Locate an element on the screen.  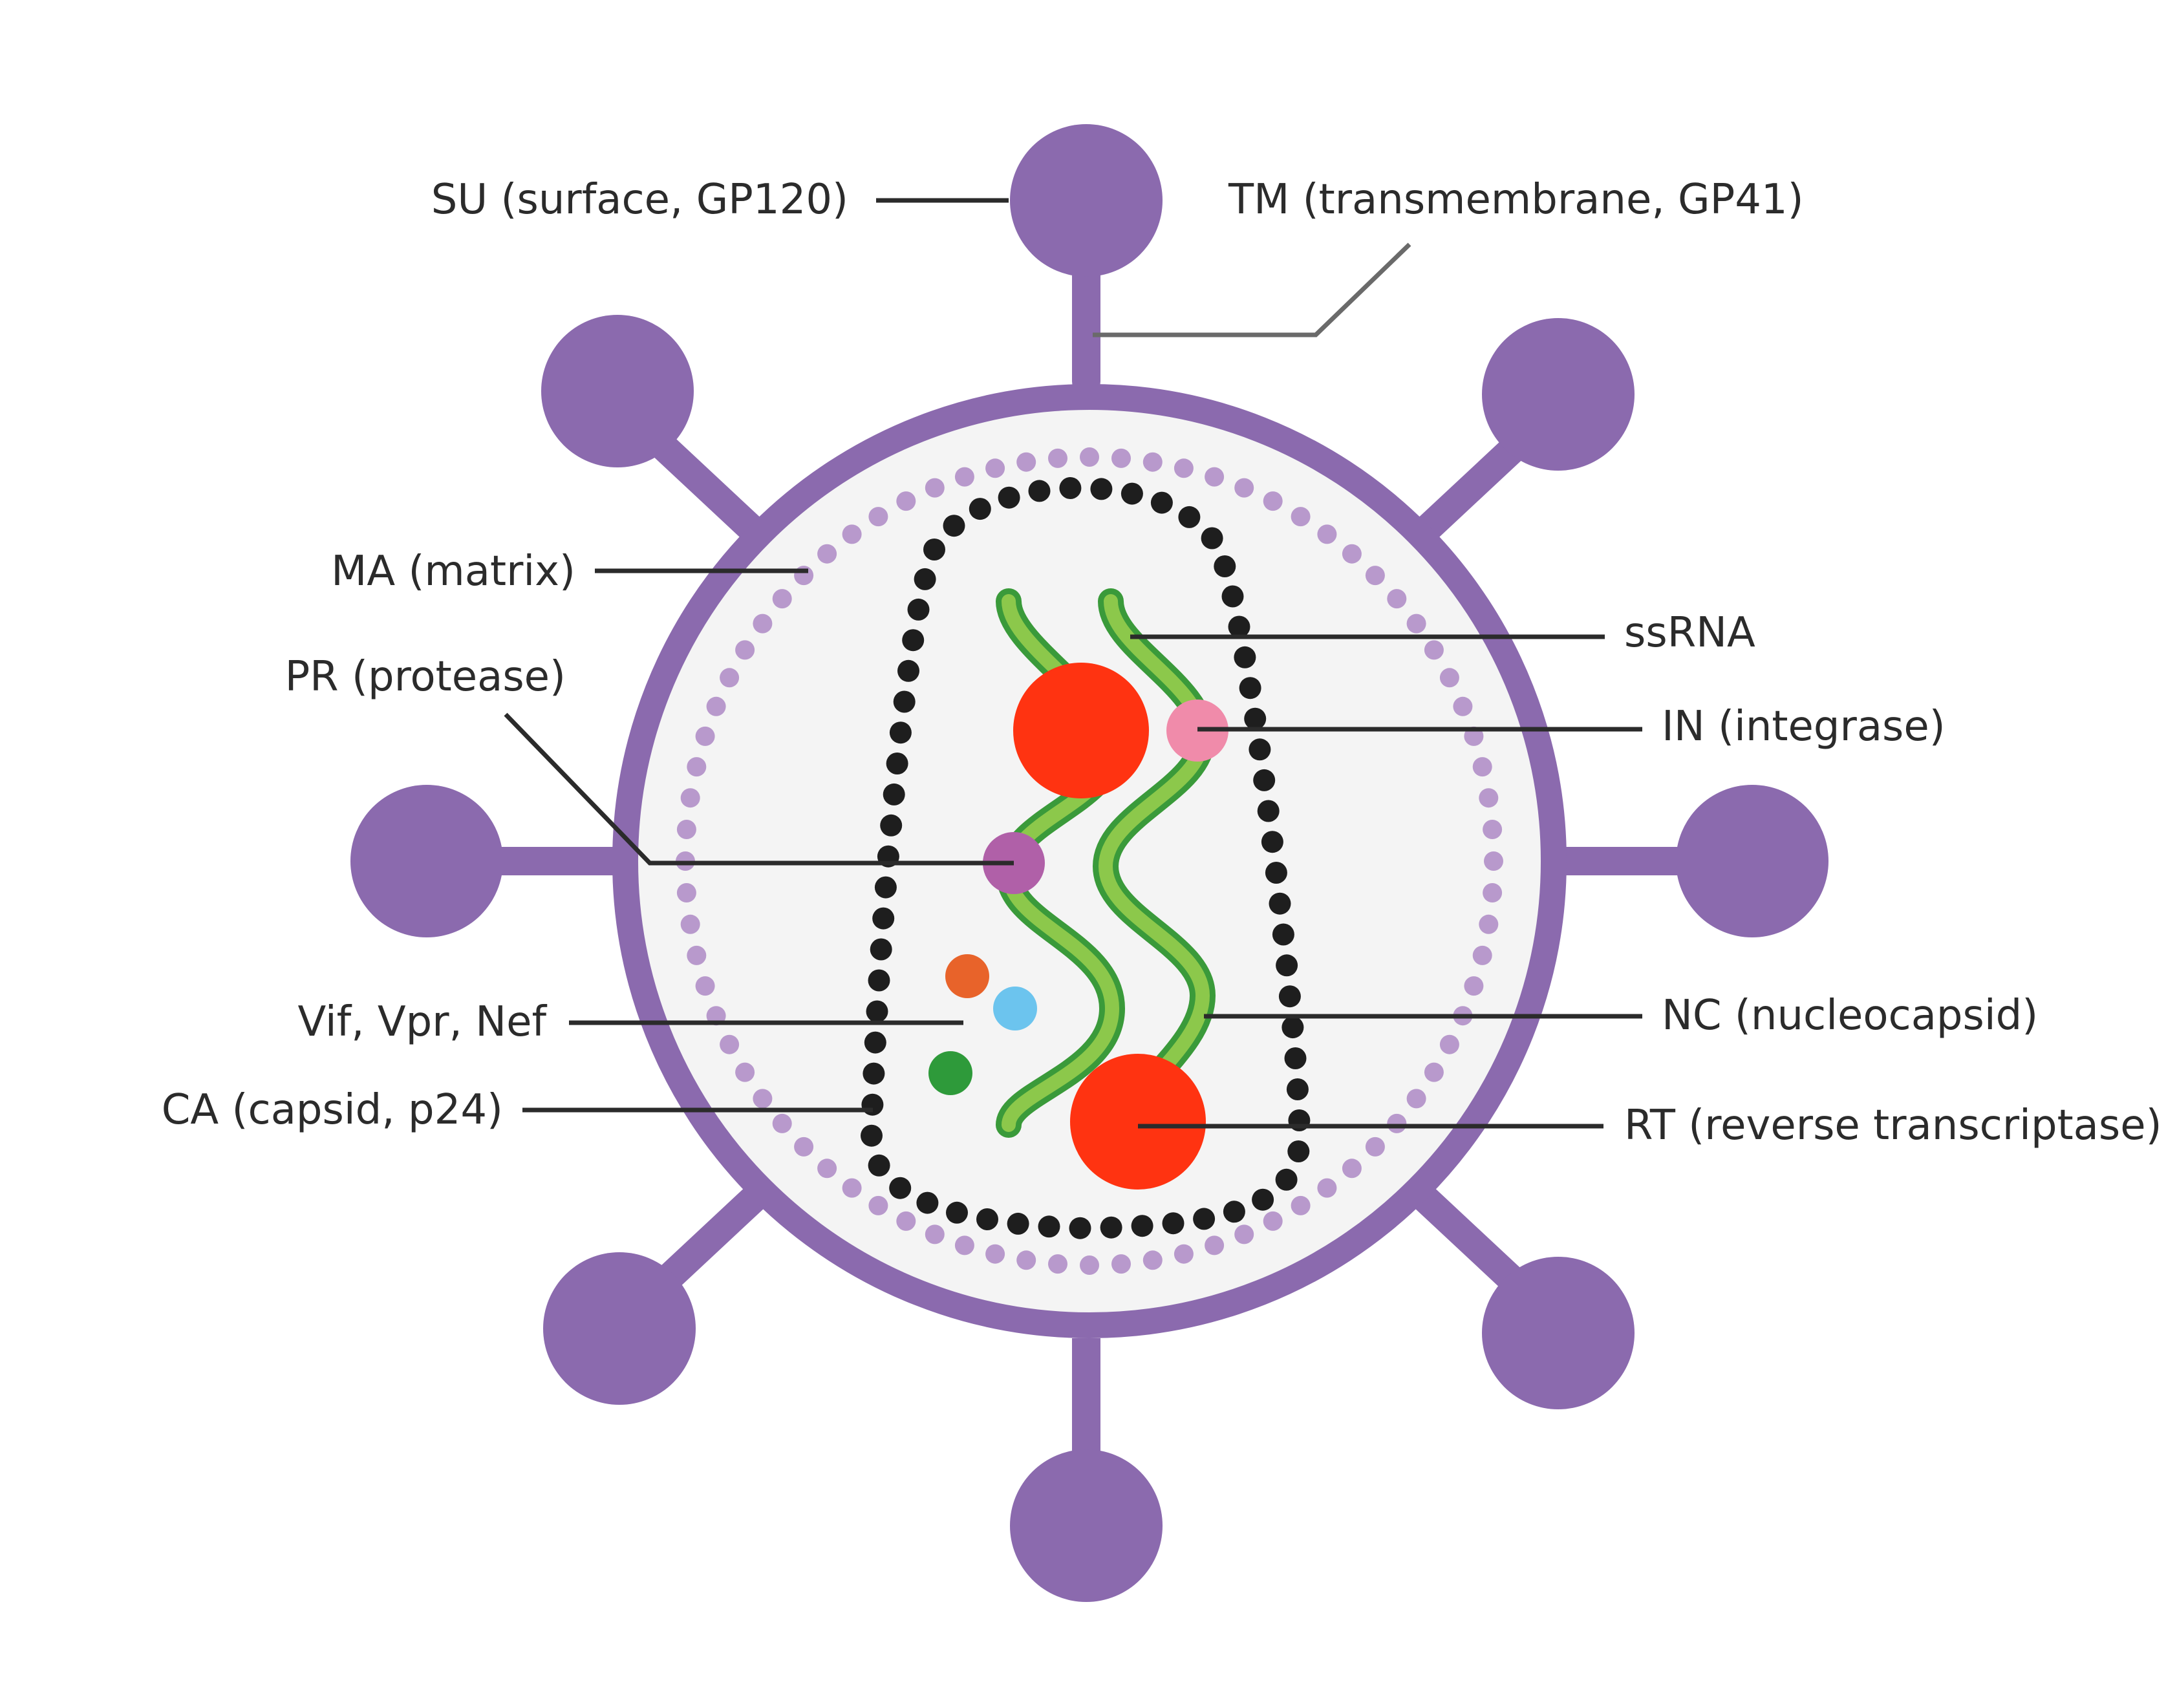
leader-tm is located at coordinates (1252, 289).